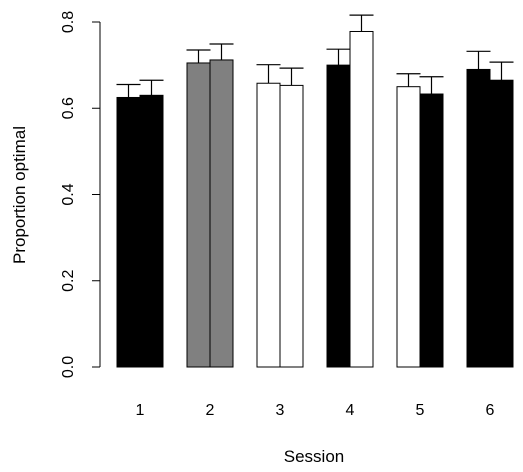 This screenshot has height=472, width=523. What do you see at coordinates (68, 22) in the screenshot?
I see `y-tick-label: 0.8` at bounding box center [68, 22].